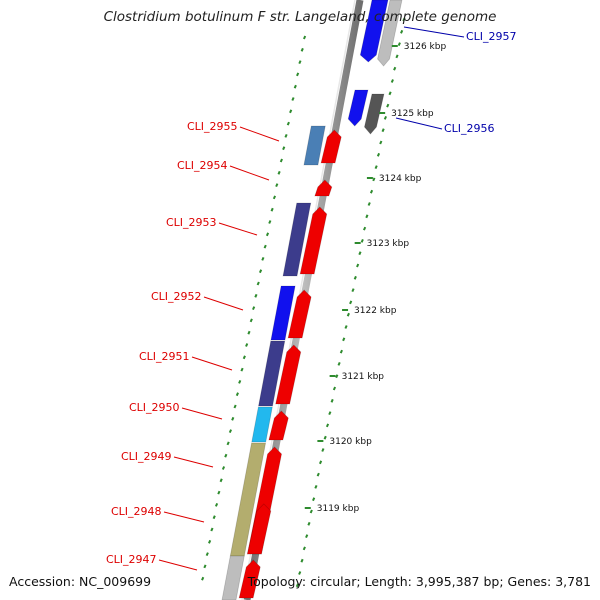 The height and width of the screenshot is (600, 600). I want to click on gene-cli-2951-product, so click(272, 373).